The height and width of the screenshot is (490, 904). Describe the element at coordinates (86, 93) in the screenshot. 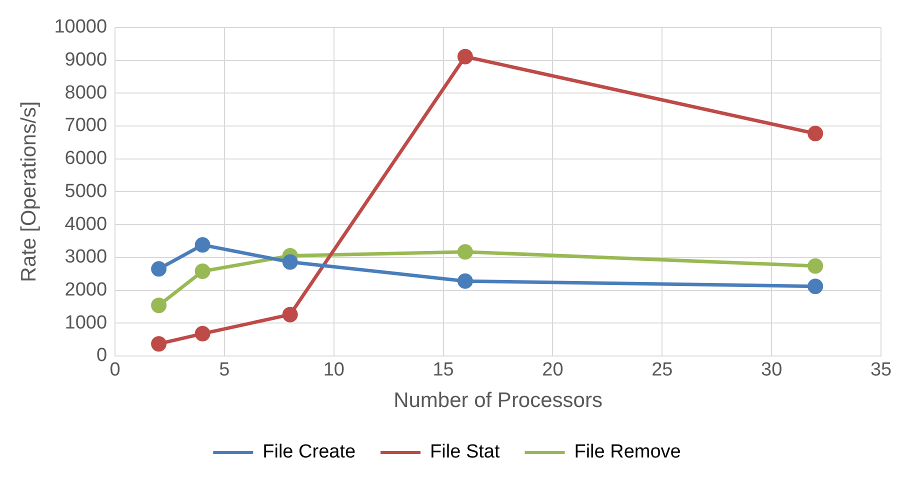

I see `y-tick-label: 8000` at that location.